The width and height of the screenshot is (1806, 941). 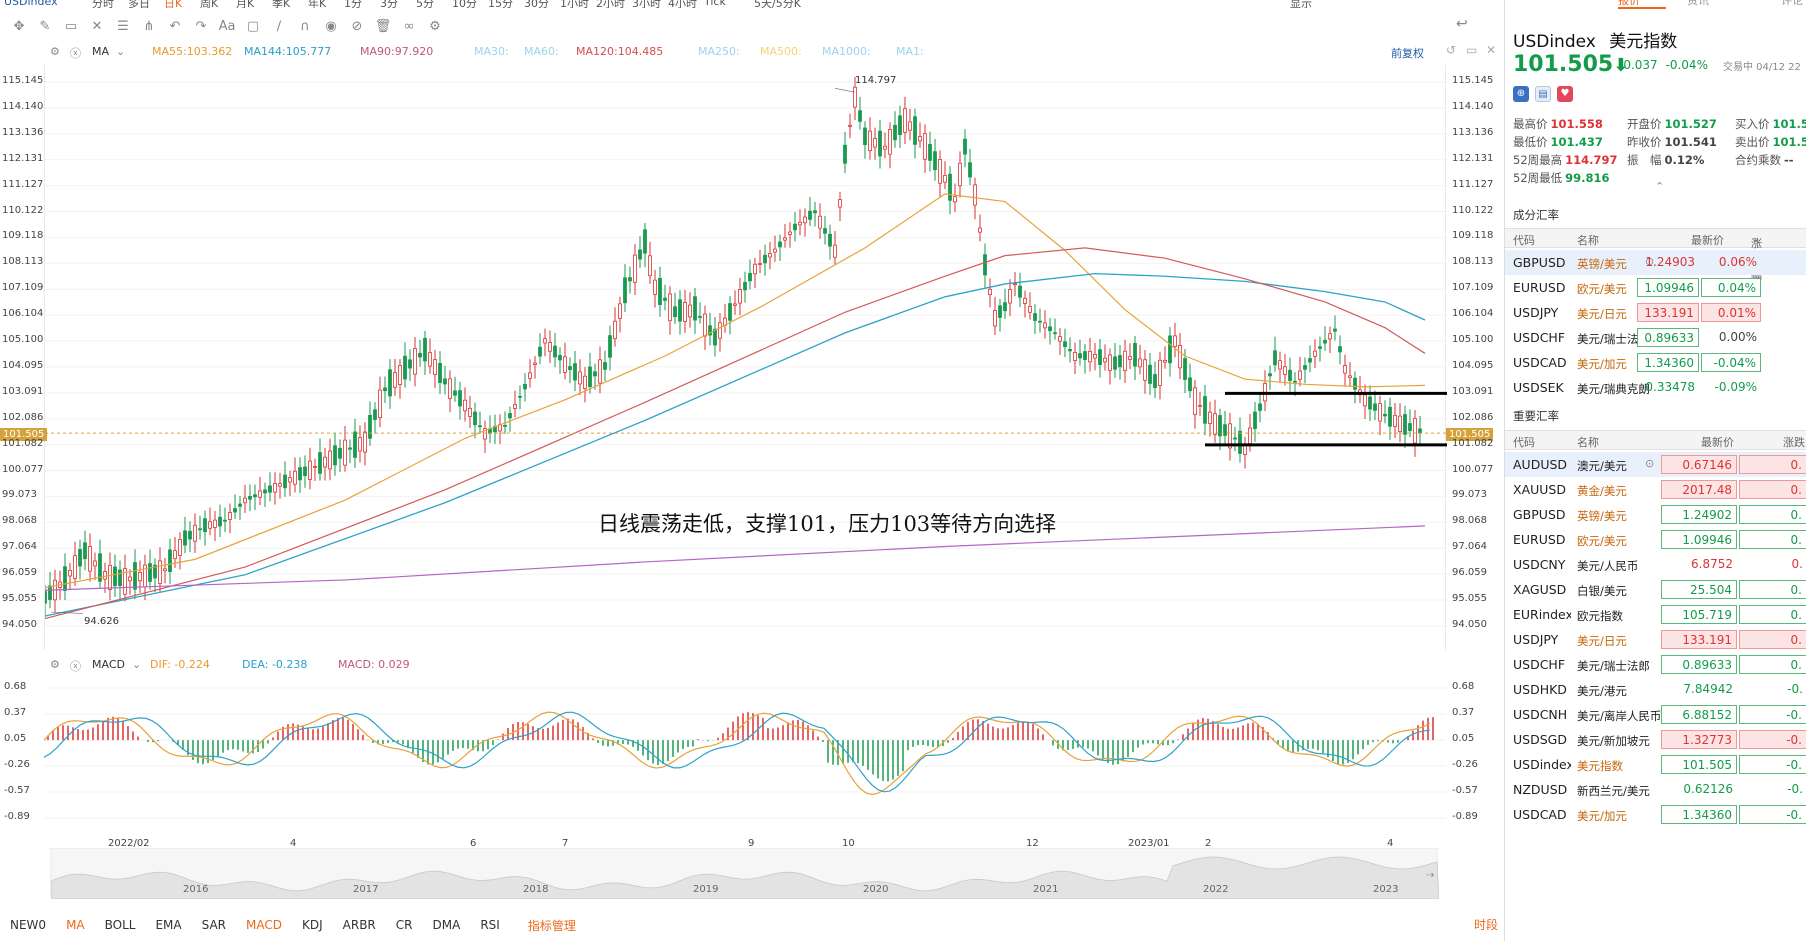 I want to click on cross-tool-icon: ✕, so click(x=97, y=26).